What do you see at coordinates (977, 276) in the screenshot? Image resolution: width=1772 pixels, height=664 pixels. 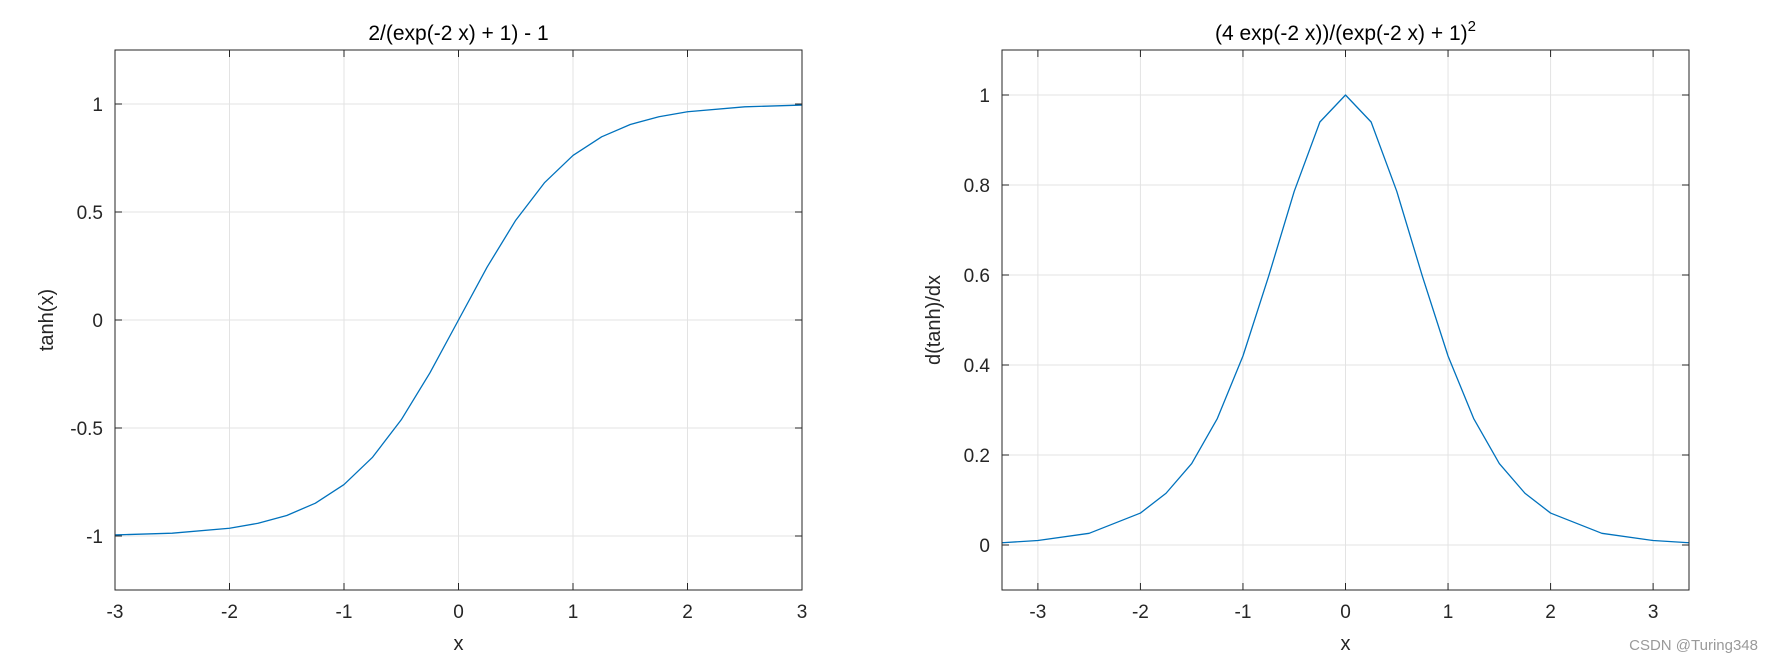 I see `y-tick-label: 0.6` at bounding box center [977, 276].